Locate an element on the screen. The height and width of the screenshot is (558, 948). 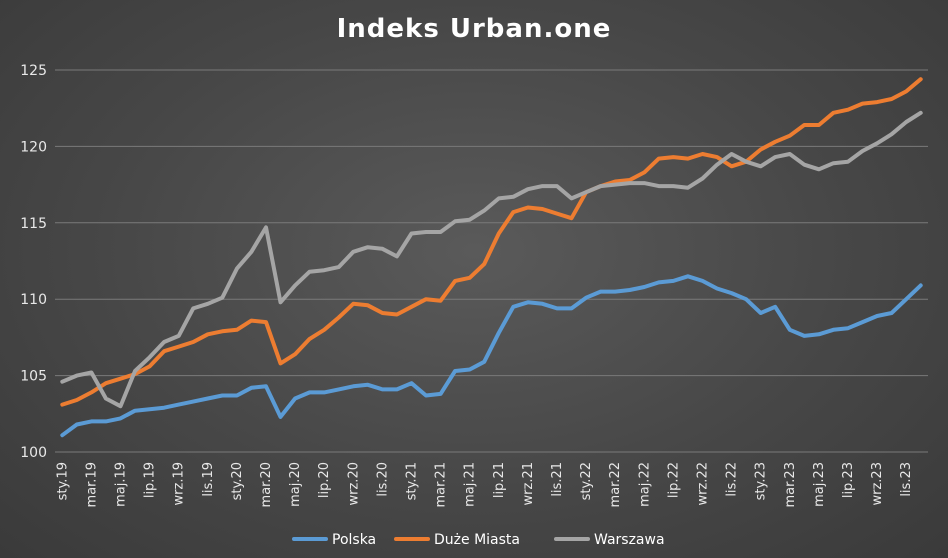
x-tick-label: lis.22 is located at coordinates (732, 479).